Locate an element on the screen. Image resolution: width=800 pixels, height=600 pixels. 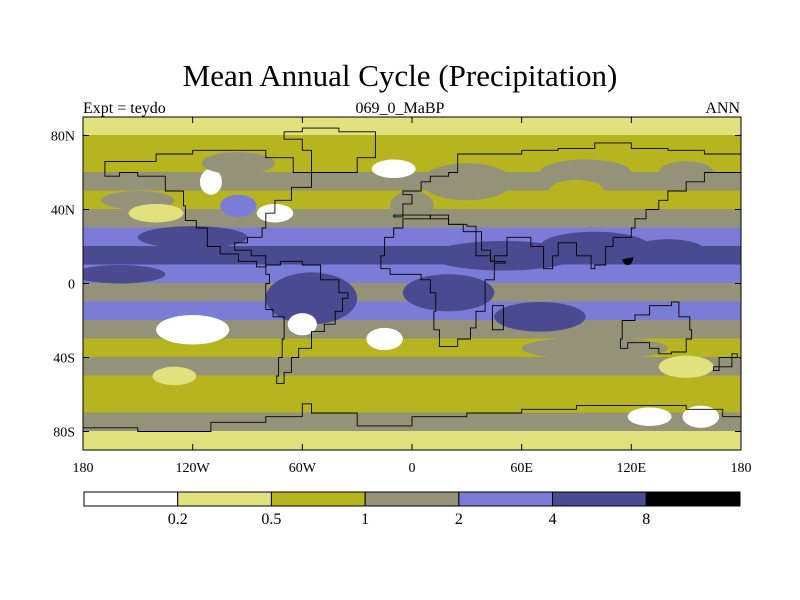
y-tick-label: 0 is located at coordinates (71, 285).